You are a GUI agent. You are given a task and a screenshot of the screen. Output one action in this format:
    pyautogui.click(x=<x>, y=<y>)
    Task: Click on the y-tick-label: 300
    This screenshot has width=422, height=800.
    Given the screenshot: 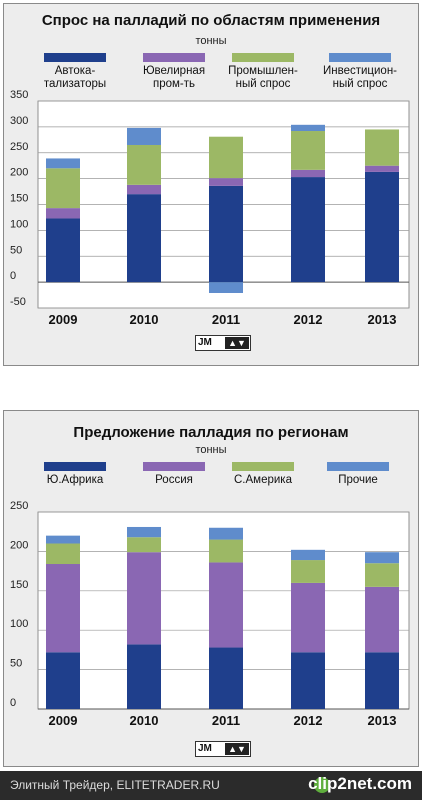 What is the action you would take?
    pyautogui.click(x=19, y=121)
    